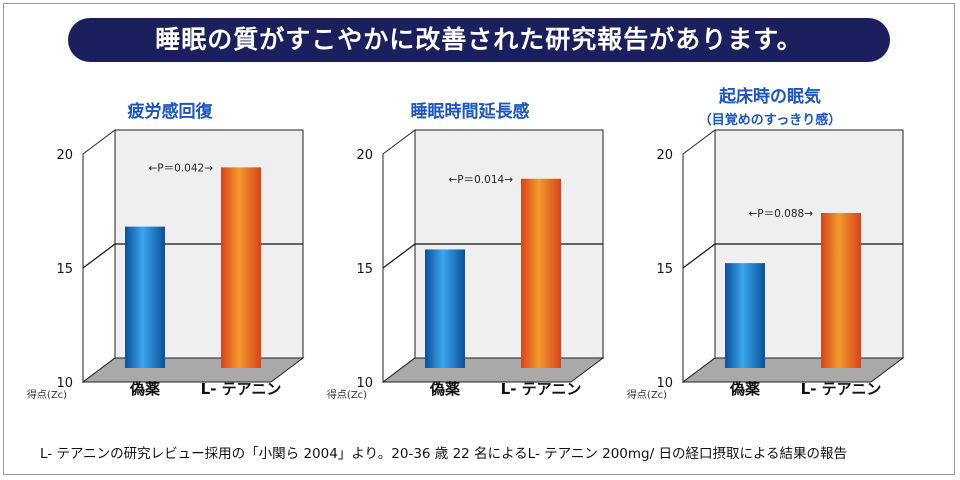 This screenshot has height=480, width=960. I want to click on page-title: 睡眠の質がすこやかに改善された研究報告があります。, so click(479, 40).